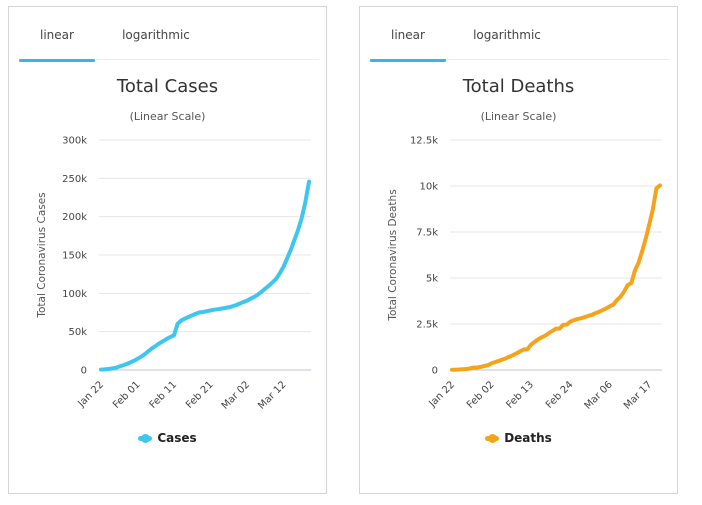 The width and height of the screenshot is (702, 505). Describe the element at coordinates (236, 395) in the screenshot. I see `x-tick-label: Mar 02` at that location.